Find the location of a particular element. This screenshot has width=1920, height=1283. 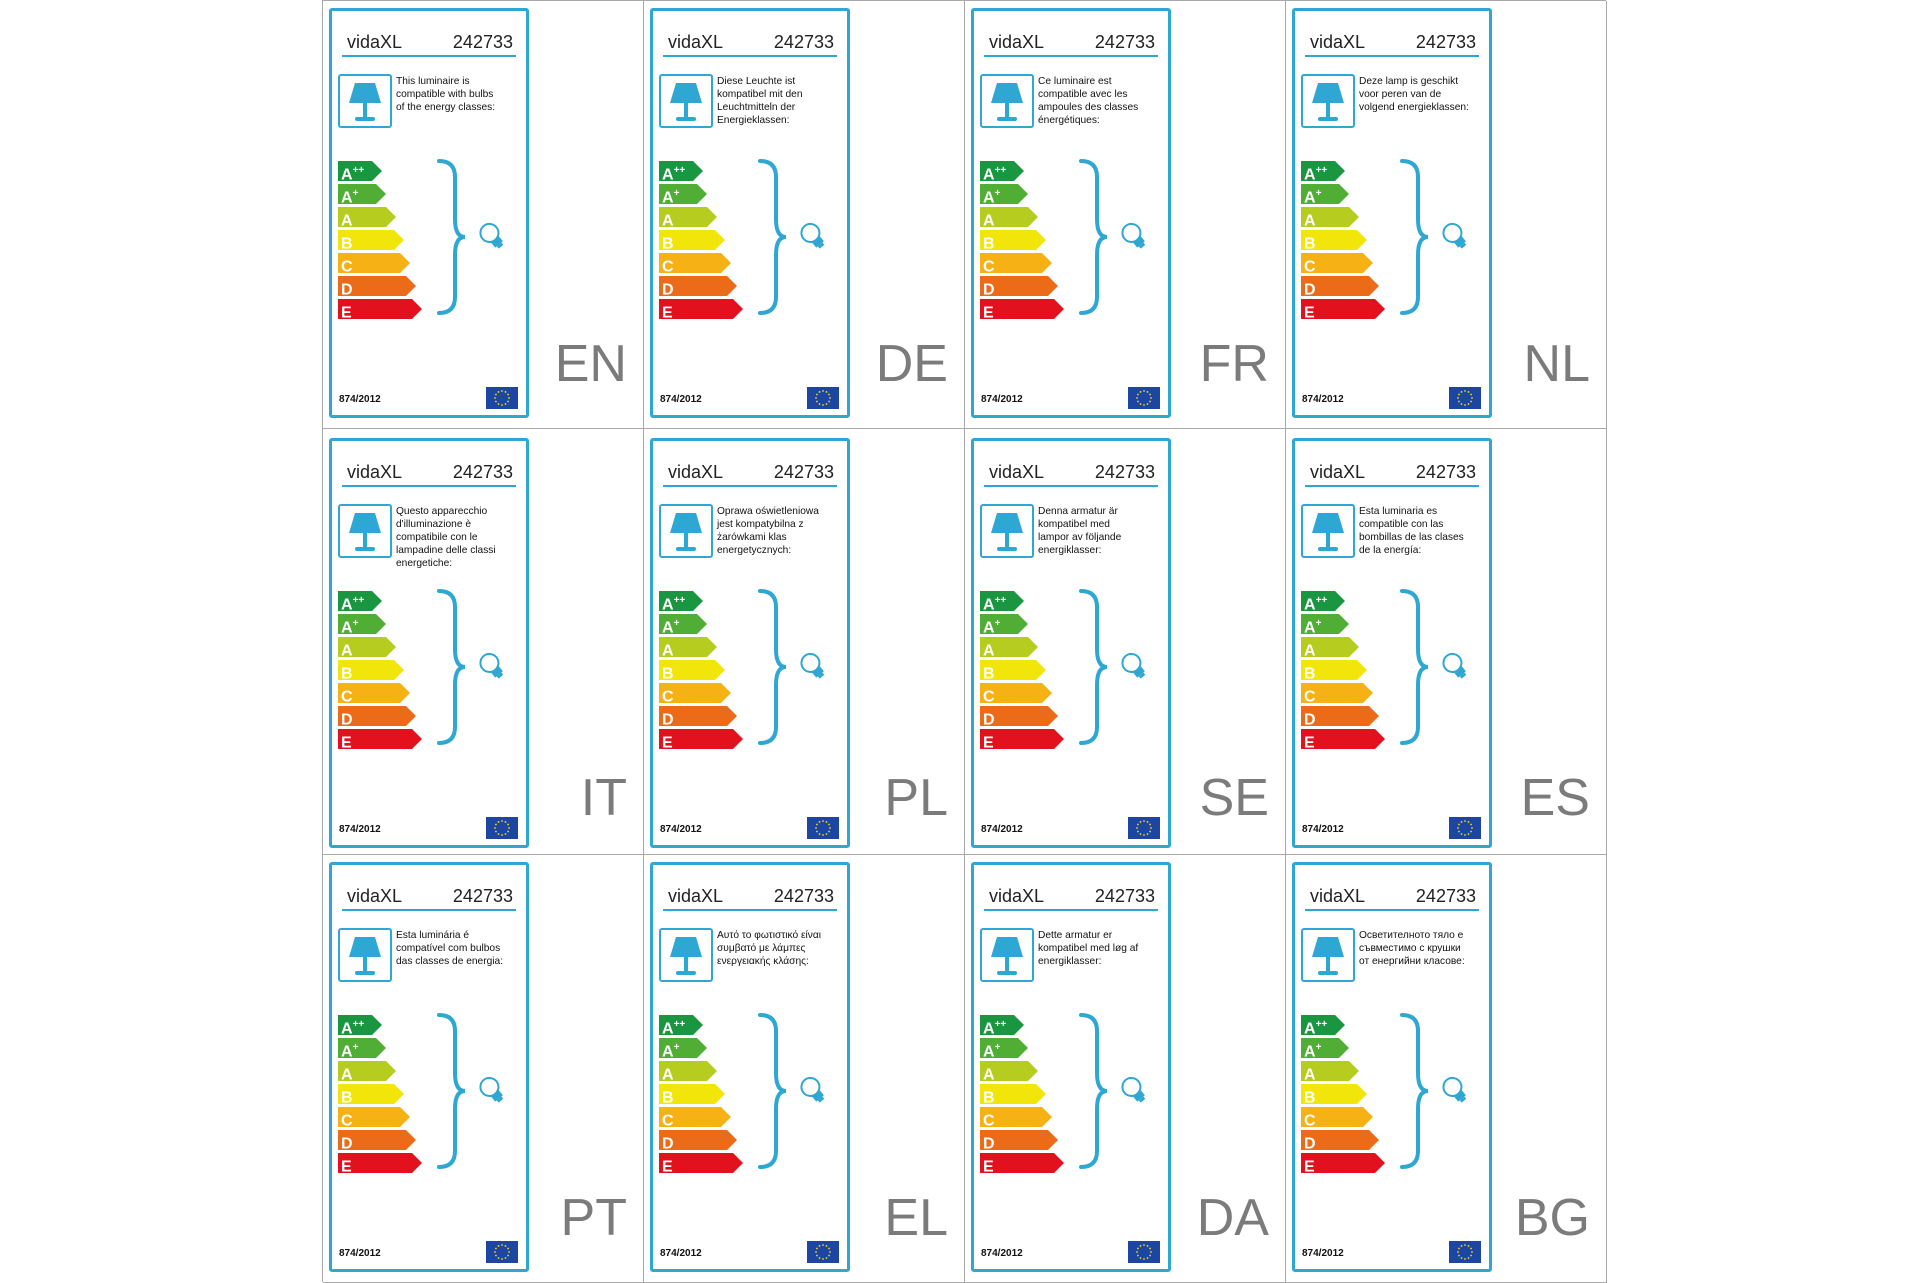

language-code: FR is located at coordinates (1234, 364).